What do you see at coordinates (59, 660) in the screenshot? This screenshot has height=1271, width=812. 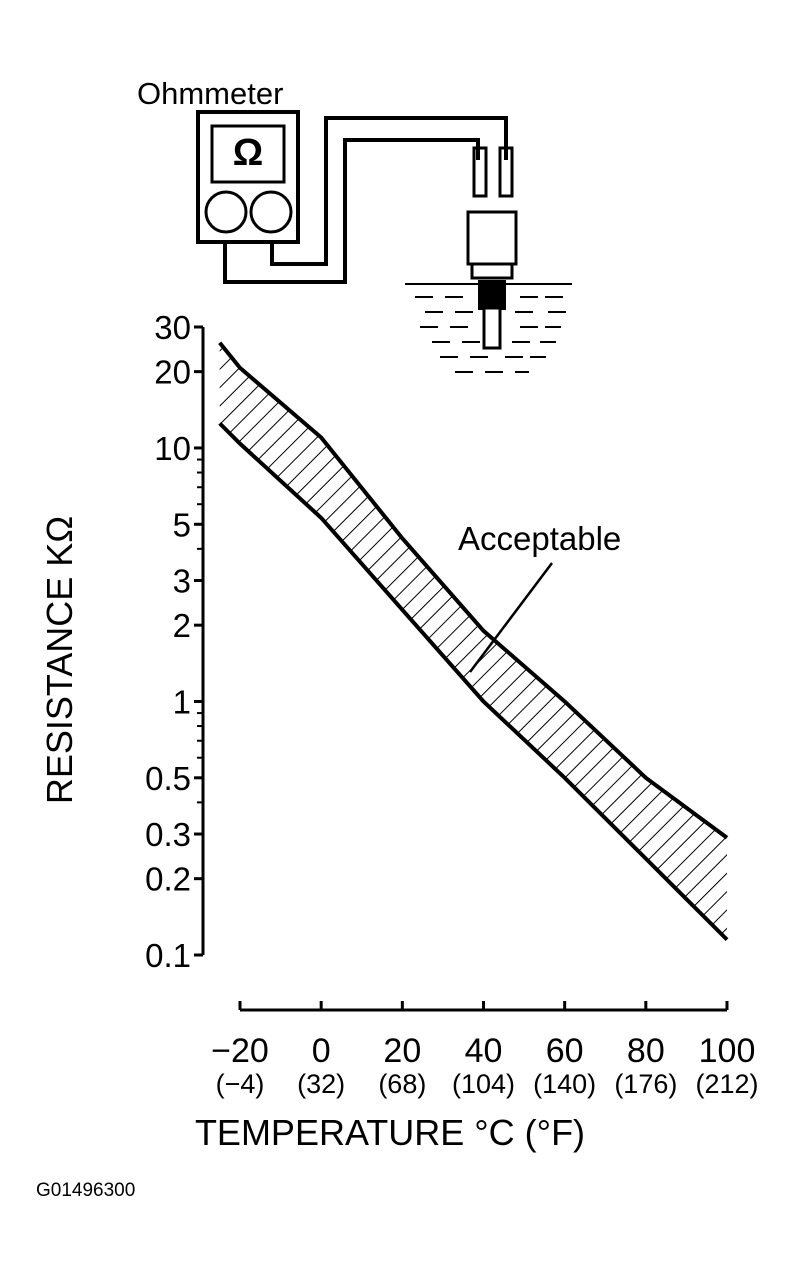 I see `y-axis-title: RESISTANCE KΩ` at bounding box center [59, 660].